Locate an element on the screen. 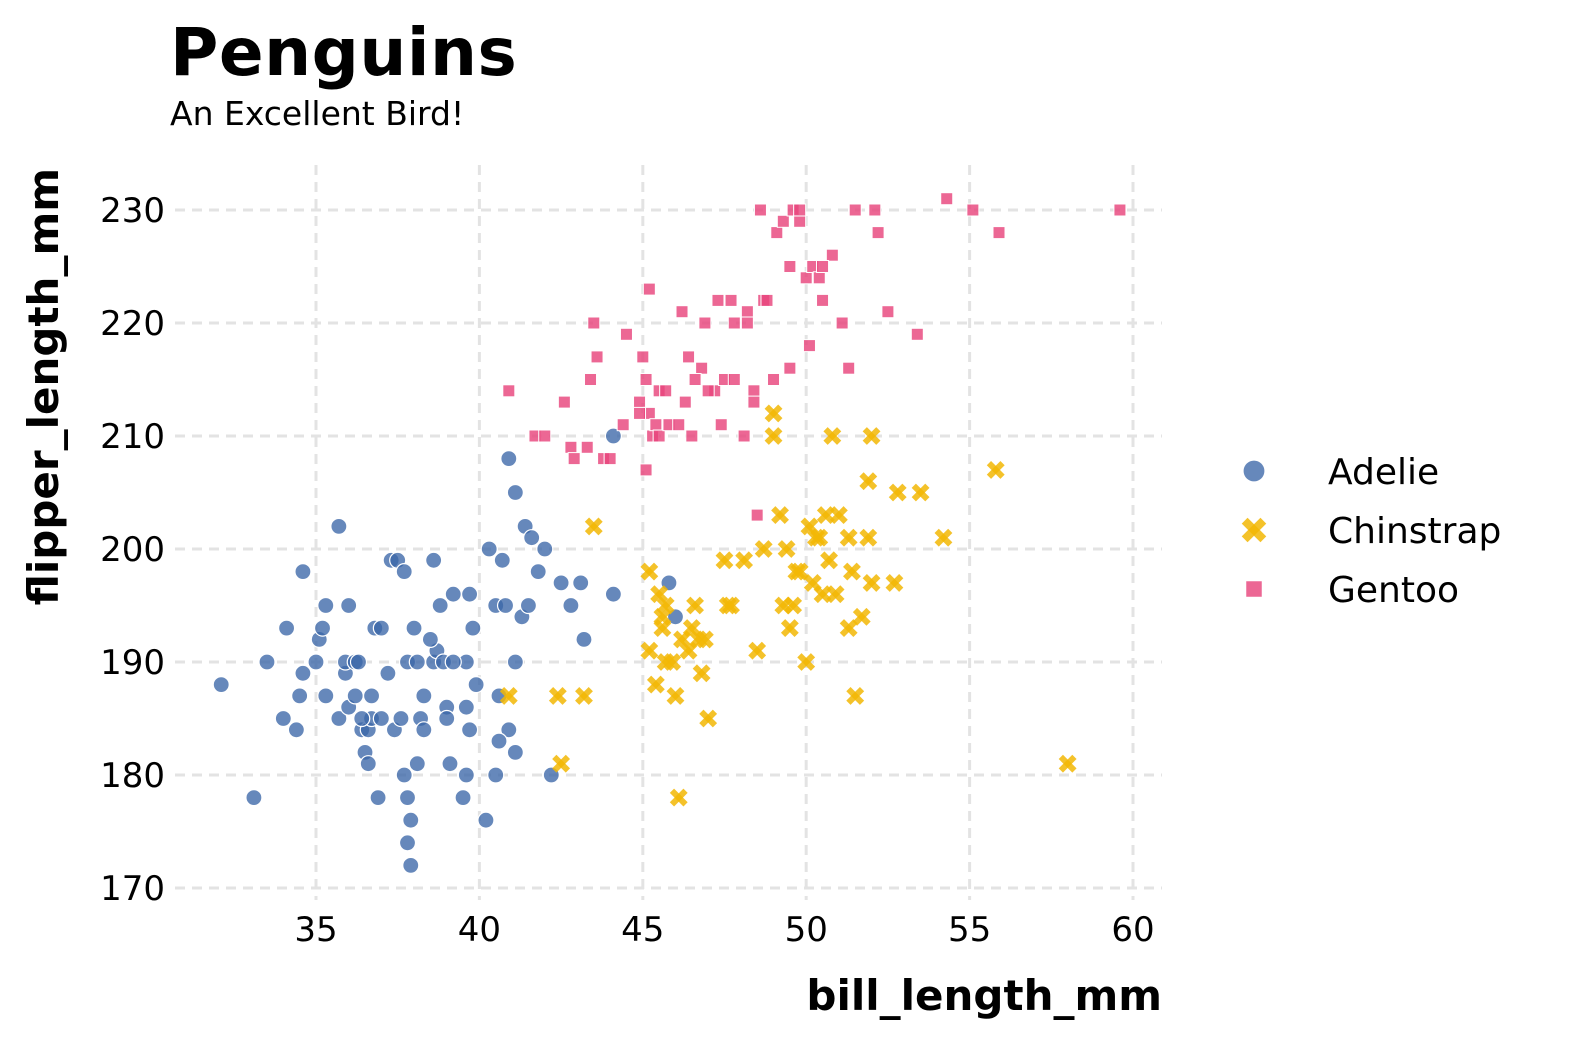  x-tick-label: 60 is located at coordinates (1132, 930).